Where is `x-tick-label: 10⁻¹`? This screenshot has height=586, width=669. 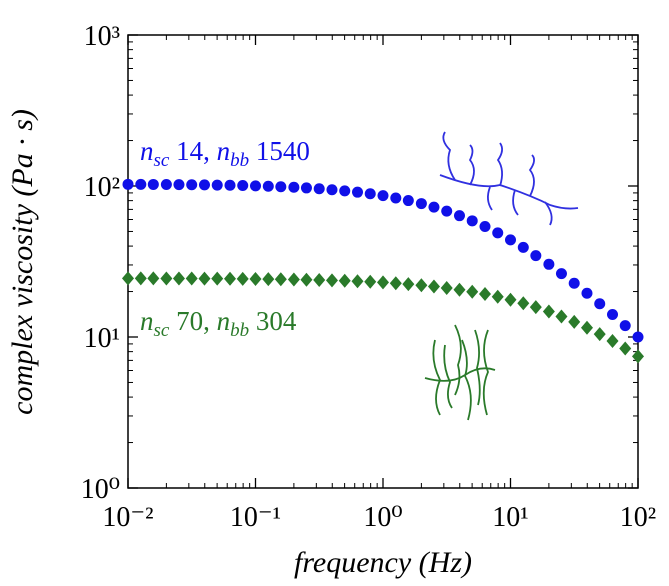
x-tick-label: 10⁻¹ is located at coordinates (255, 517).